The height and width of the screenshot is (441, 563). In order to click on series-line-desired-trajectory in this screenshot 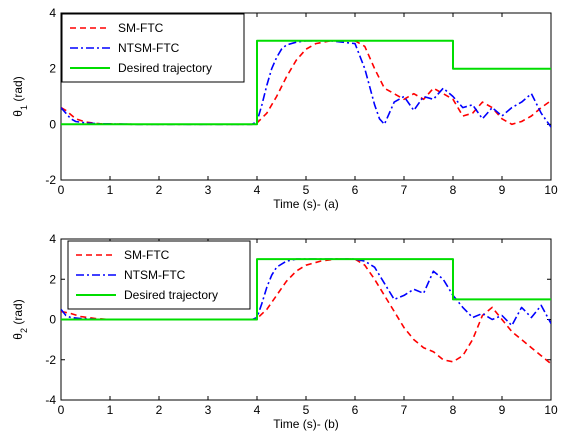, I will do `click(306, 289)`.